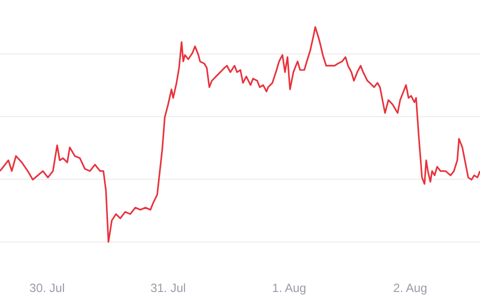 The image size is (480, 300). Describe the element at coordinates (47, 288) in the screenshot. I see `x-tick-label: 30. Jul` at that location.